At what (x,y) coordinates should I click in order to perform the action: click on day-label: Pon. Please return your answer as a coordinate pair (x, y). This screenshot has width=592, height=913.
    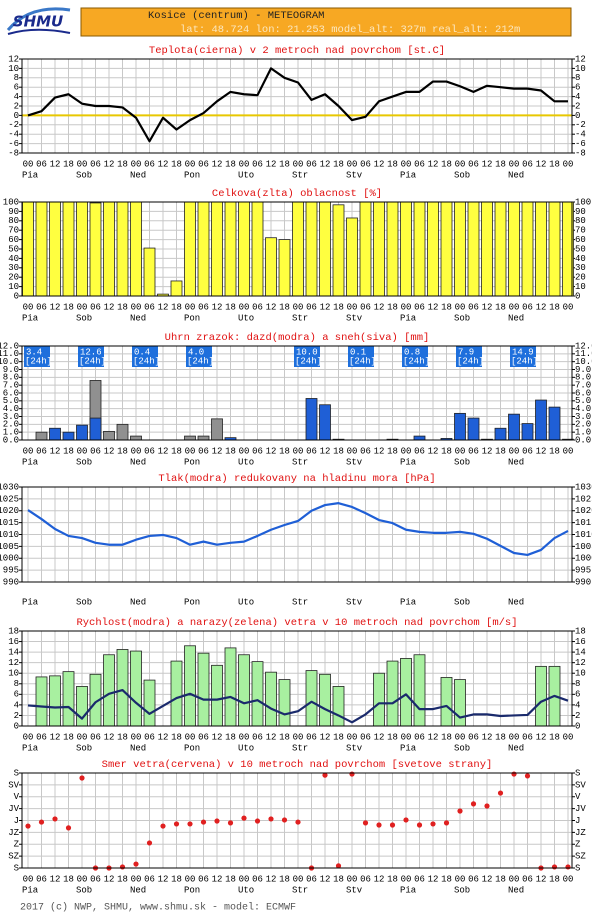
    Looking at the image, I should click on (192, 318).